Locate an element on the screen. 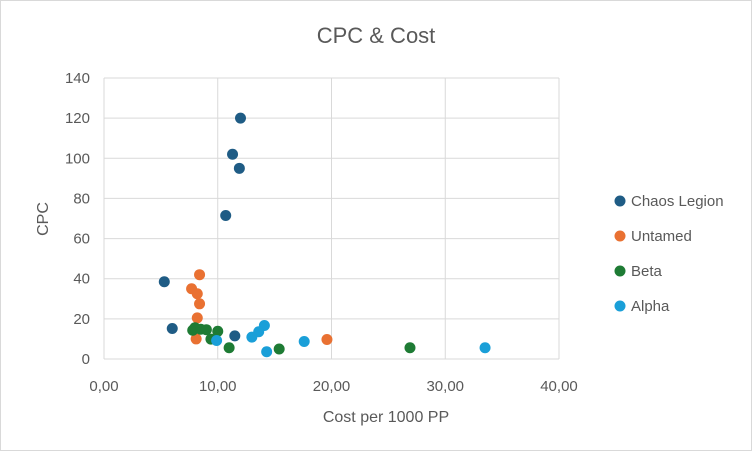  x-axis-title: Cost per 1000 PP is located at coordinates (386, 417).